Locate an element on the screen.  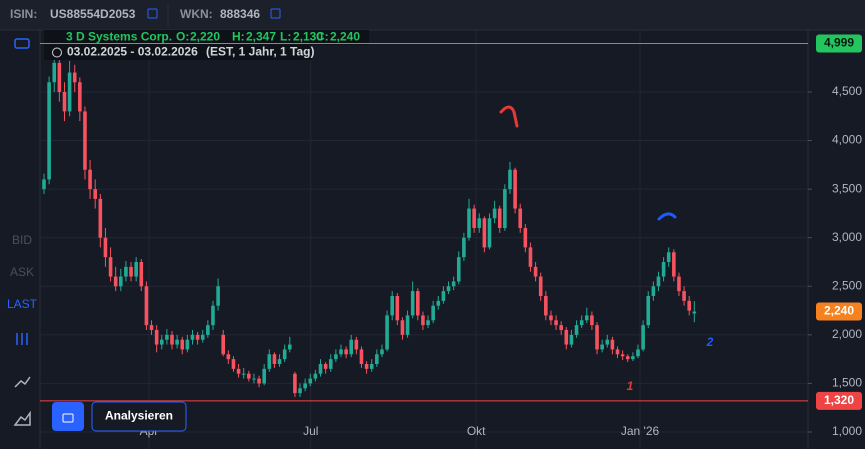
isin: US88554D2053 is located at coordinates (93, 14).